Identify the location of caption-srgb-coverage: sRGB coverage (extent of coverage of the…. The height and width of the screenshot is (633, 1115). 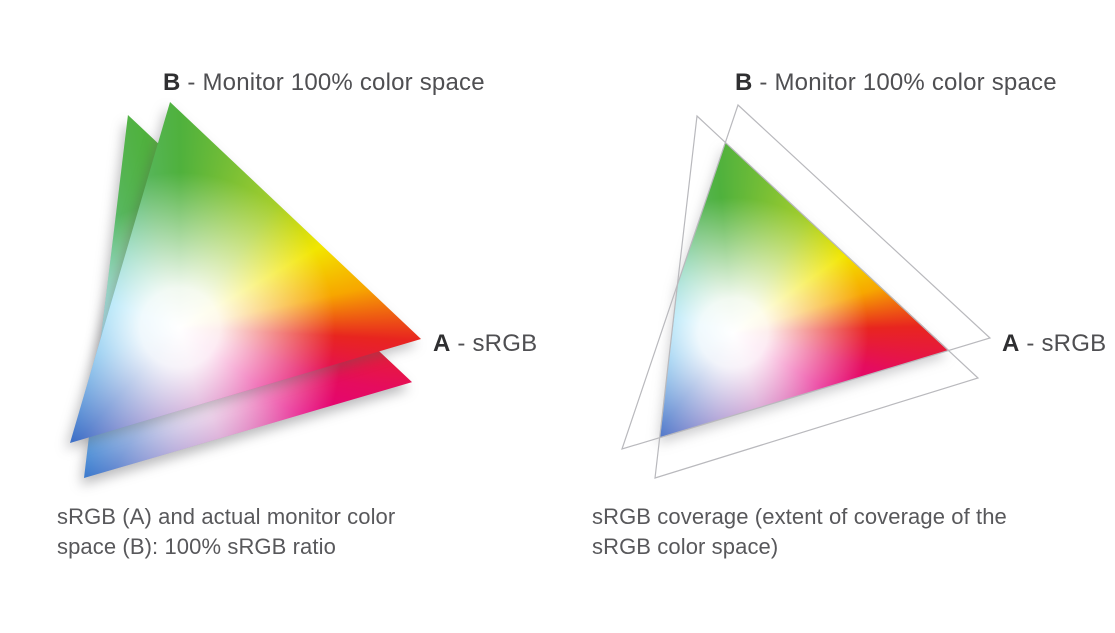
(799, 531).